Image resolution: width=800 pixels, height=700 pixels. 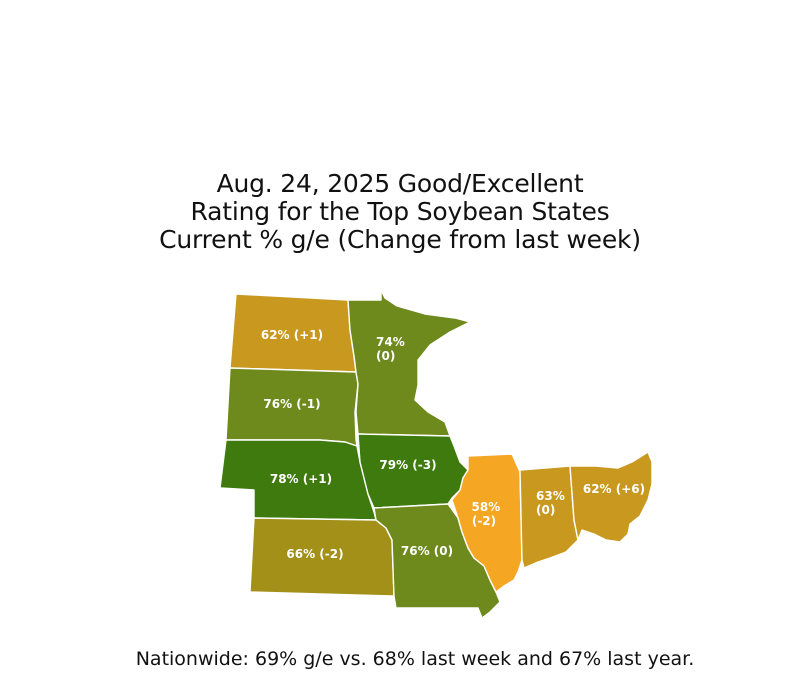 What do you see at coordinates (314, 554) in the screenshot?
I see `label-kansas: 66% (-2)` at bounding box center [314, 554].